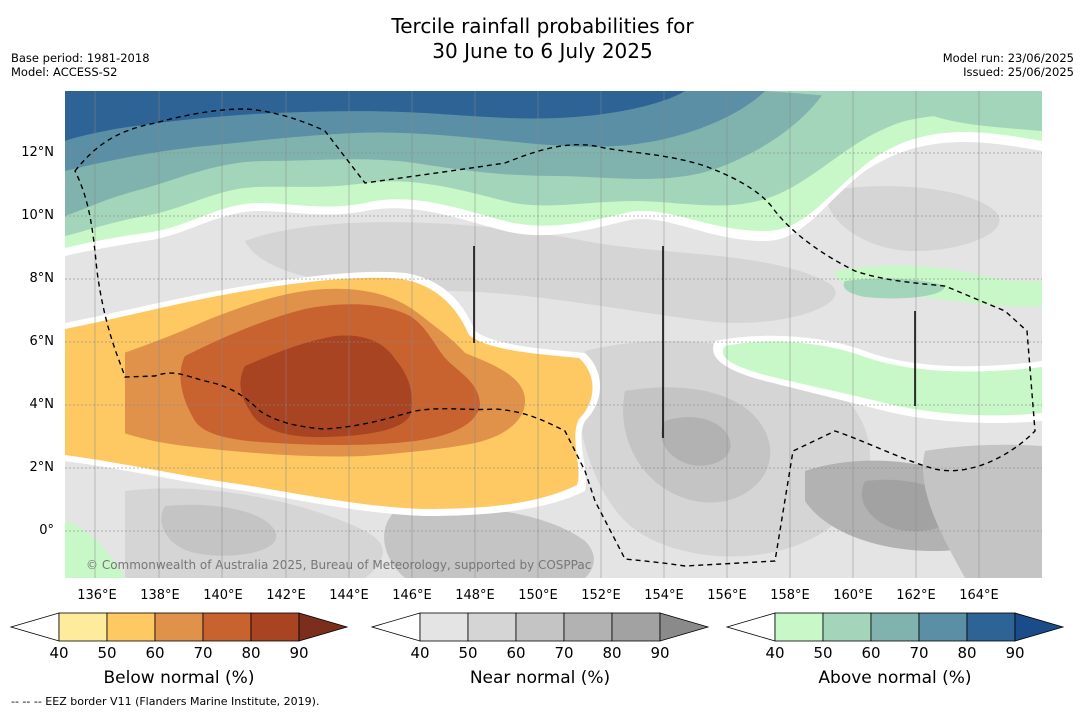  I want to click on cb-near-tick: 70, so click(564, 653).